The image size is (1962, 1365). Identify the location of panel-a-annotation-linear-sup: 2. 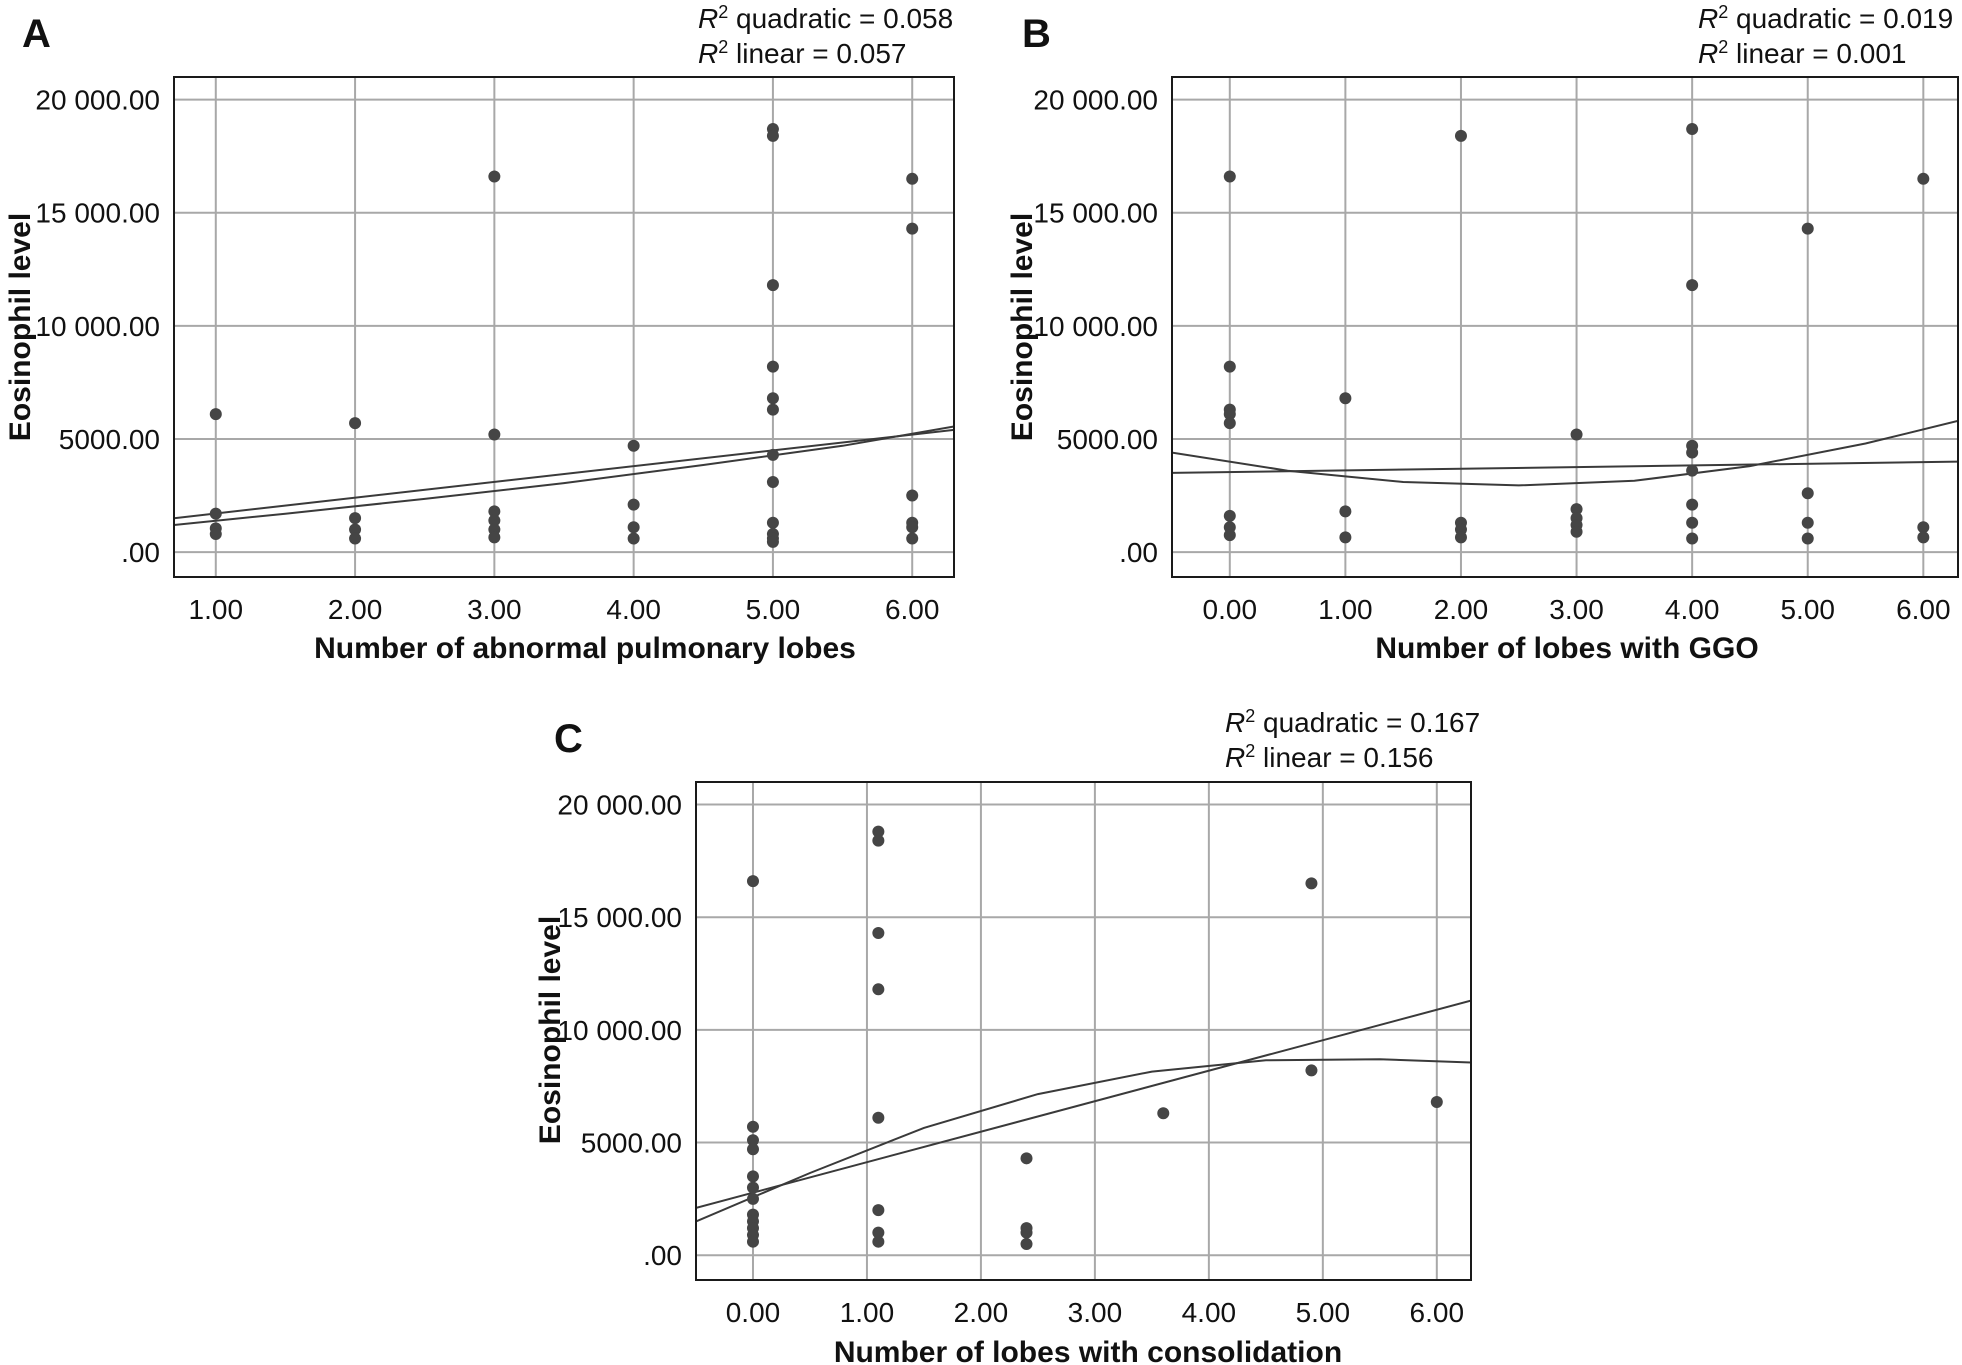
(723, 47).